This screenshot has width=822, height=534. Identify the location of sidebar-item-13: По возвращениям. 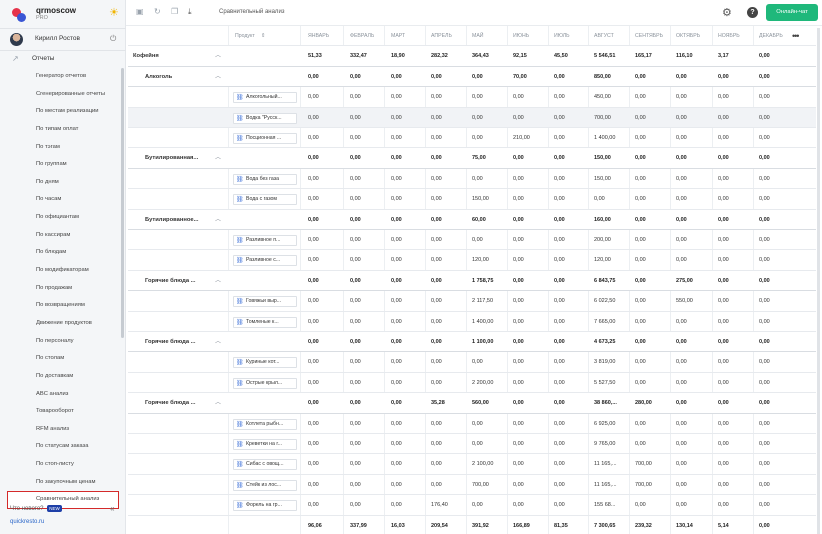
(60, 305).